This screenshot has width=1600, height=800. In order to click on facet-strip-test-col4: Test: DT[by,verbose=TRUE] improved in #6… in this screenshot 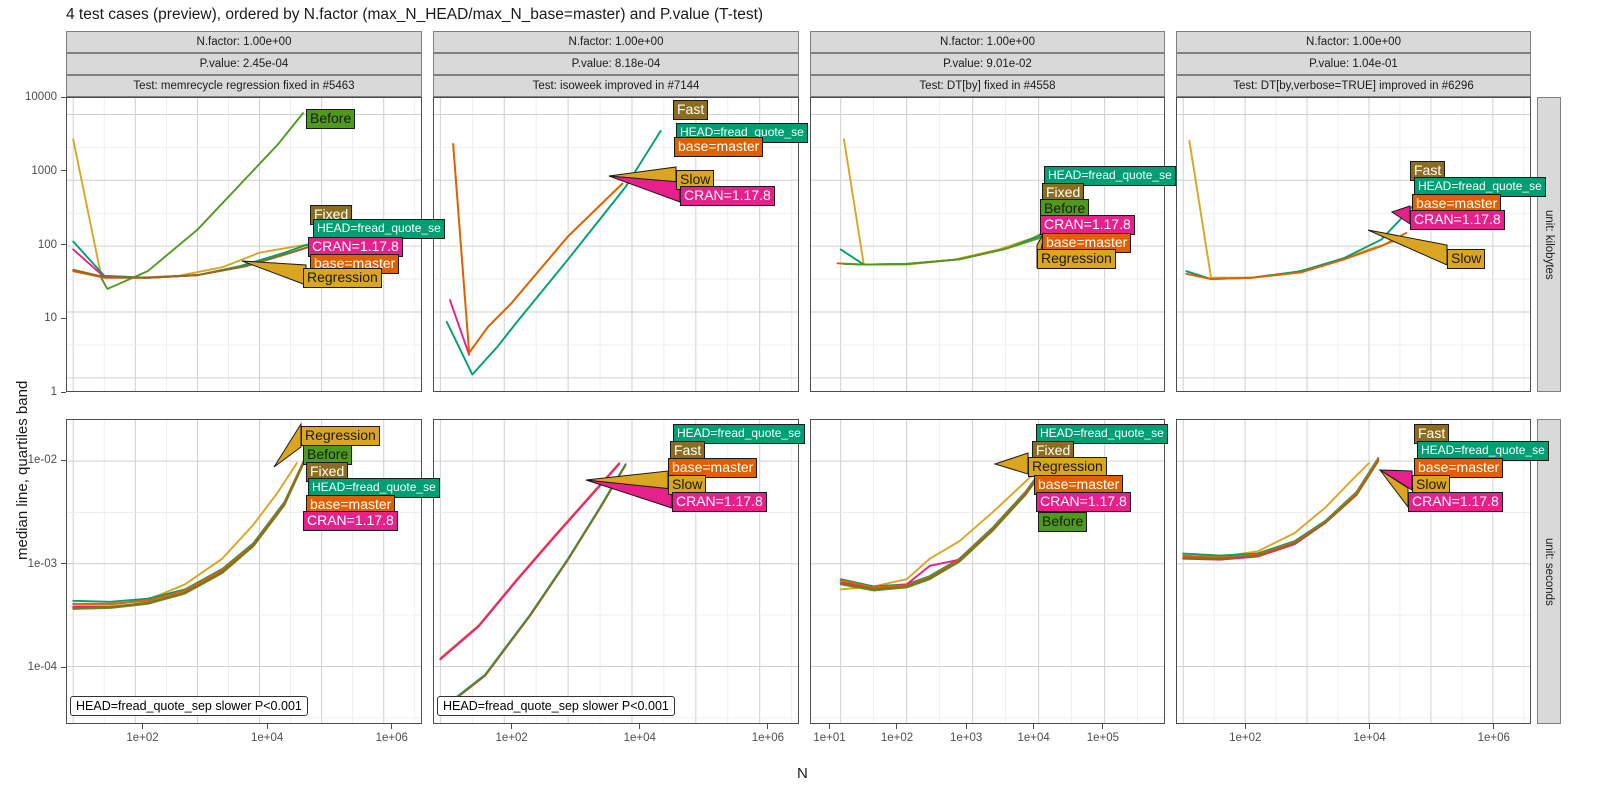, I will do `click(1353, 86)`.